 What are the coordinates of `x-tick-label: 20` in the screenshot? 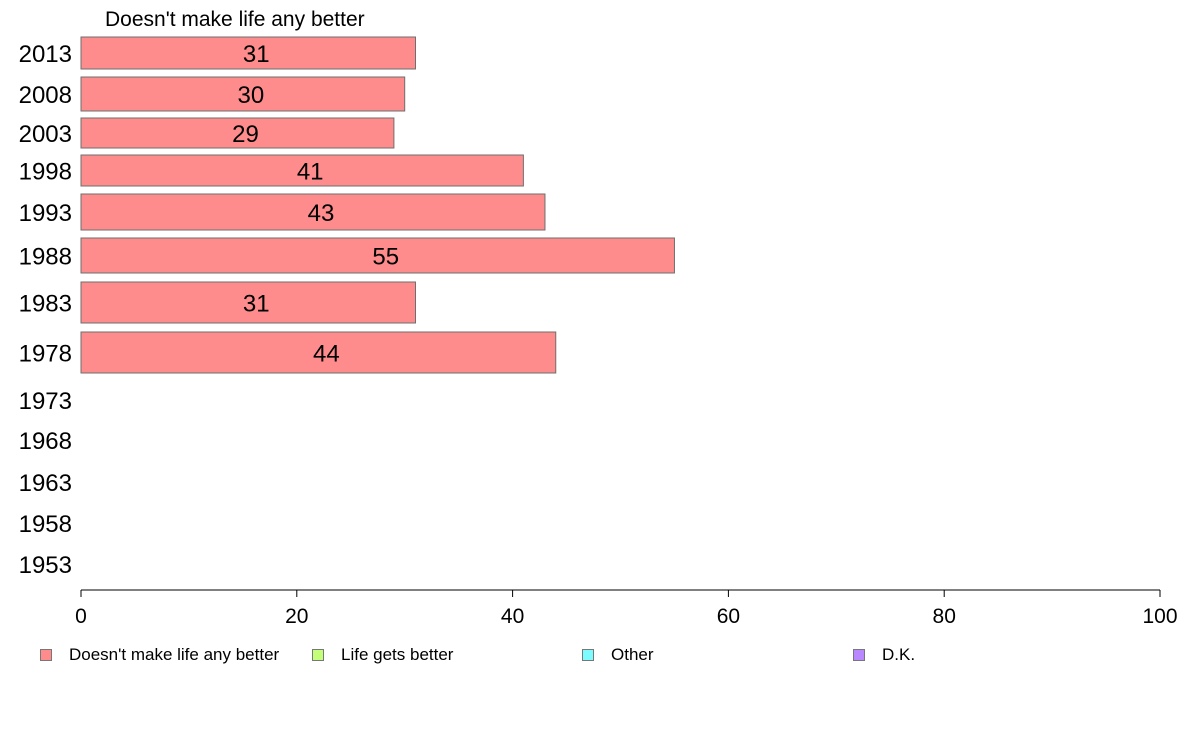 It's located at (296, 616).